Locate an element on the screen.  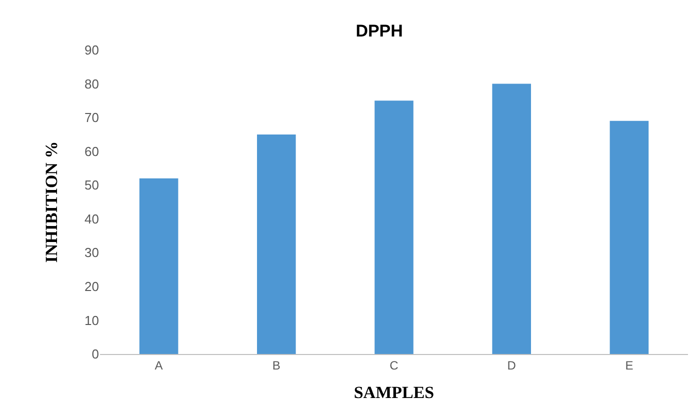
y-tick-label: 30 is located at coordinates (91, 252).